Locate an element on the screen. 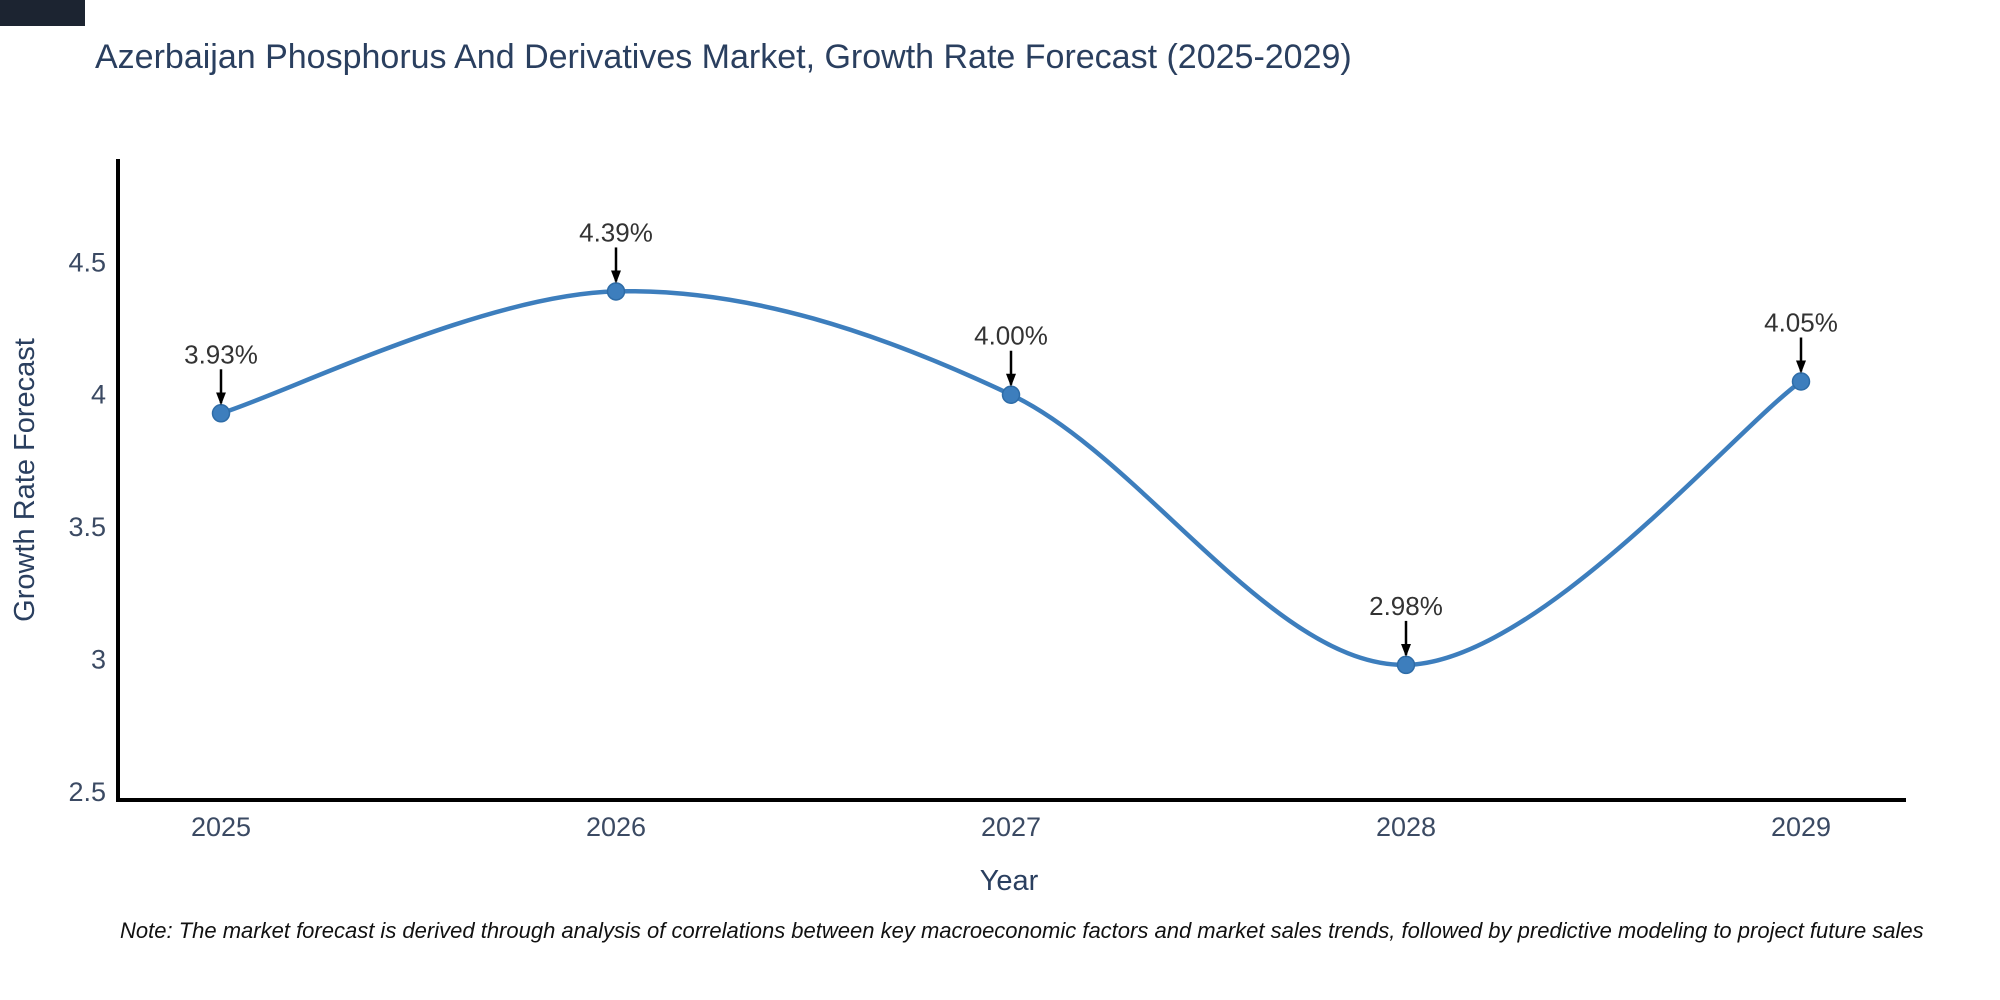 Image resolution: width=2000 pixels, height=1000 pixels. x-axis-tick-label: 2027 is located at coordinates (1011, 827).